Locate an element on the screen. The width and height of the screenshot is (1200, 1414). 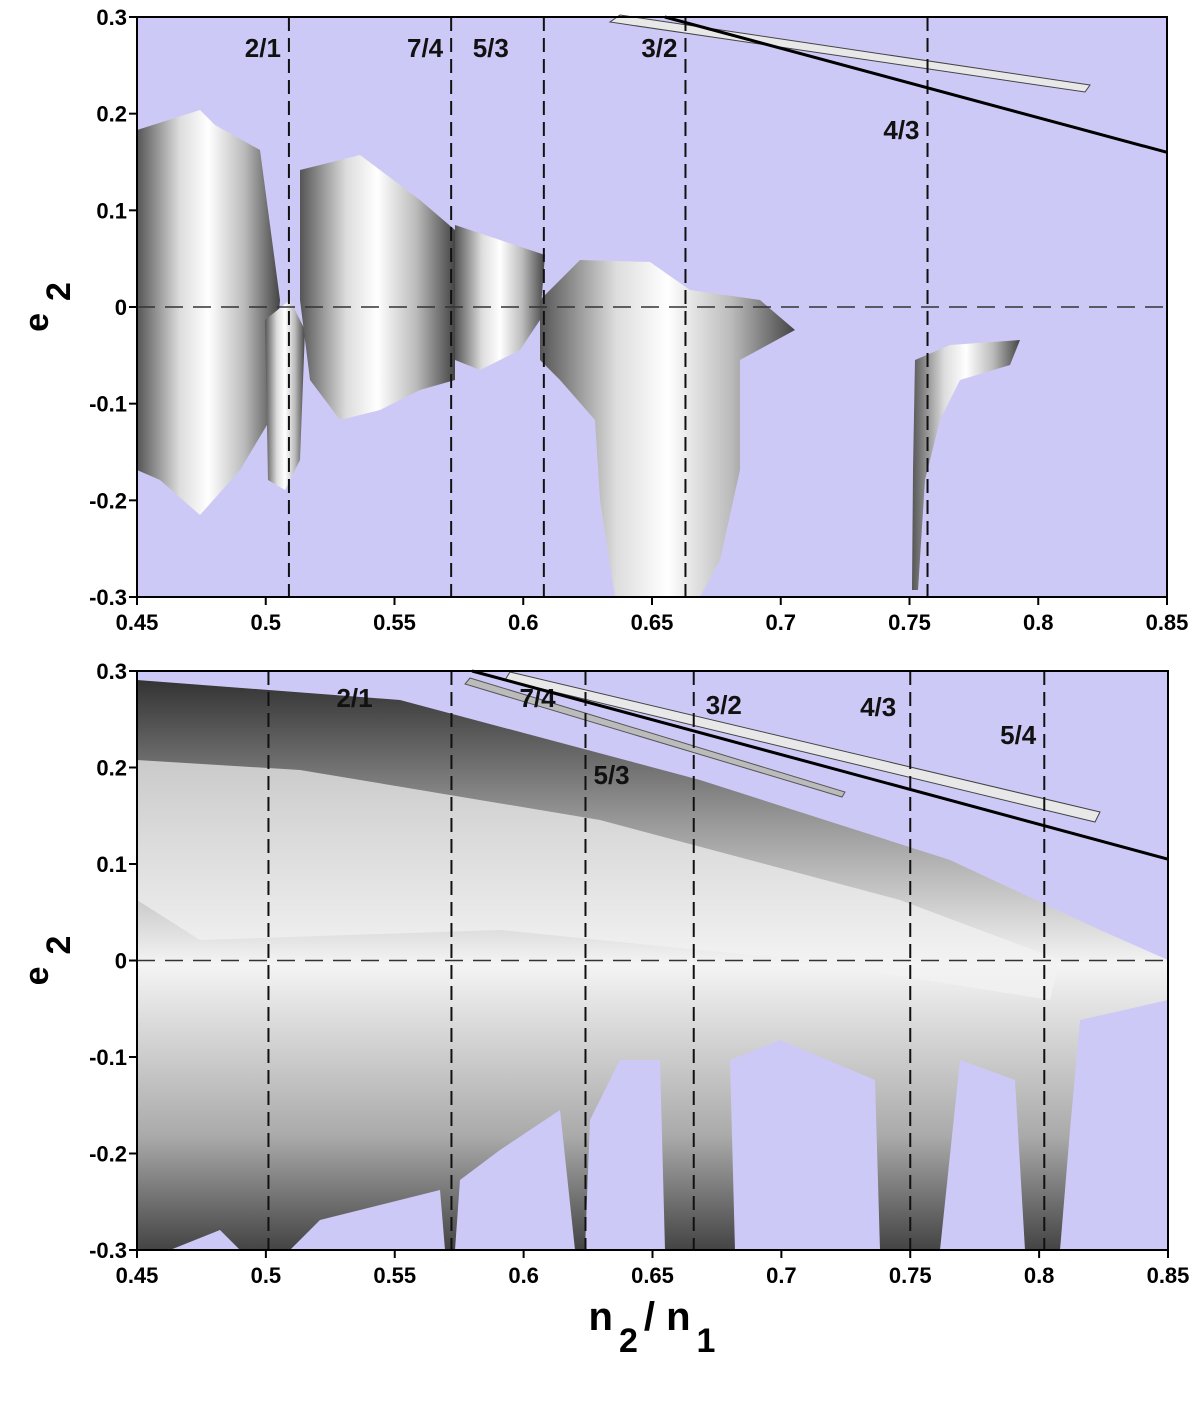
x-axis-label: n2/ n1 is located at coordinates (652, 1327).